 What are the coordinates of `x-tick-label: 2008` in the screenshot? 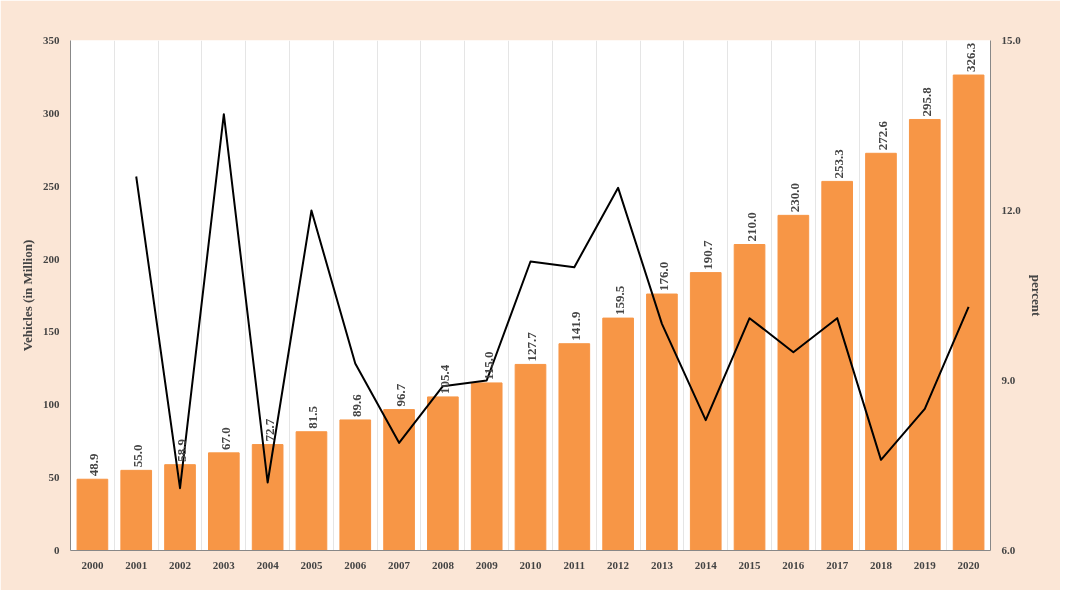 It's located at (443, 564).